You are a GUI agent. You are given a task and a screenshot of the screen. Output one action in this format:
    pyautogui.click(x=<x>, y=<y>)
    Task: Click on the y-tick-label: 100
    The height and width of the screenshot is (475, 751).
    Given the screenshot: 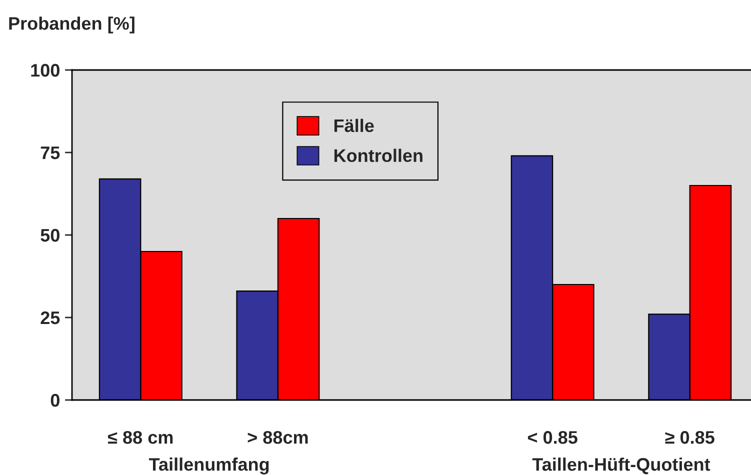 What is the action you would take?
    pyautogui.click(x=45, y=70)
    